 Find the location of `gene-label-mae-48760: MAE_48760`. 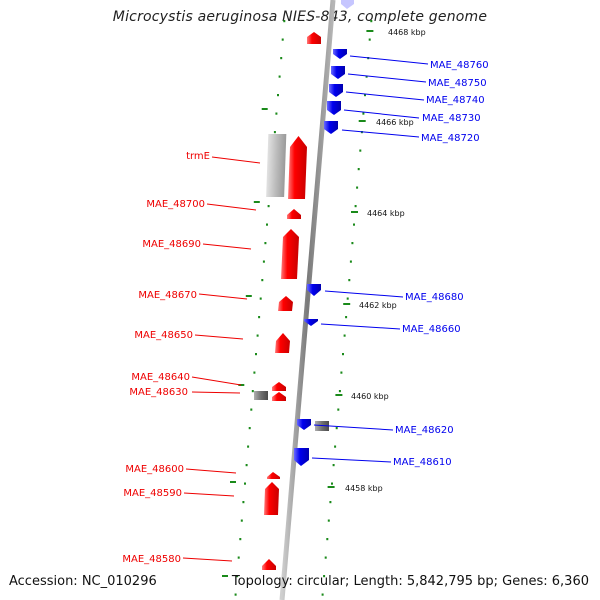

gene-label-mae-48760: MAE_48760 is located at coordinates (459, 65).